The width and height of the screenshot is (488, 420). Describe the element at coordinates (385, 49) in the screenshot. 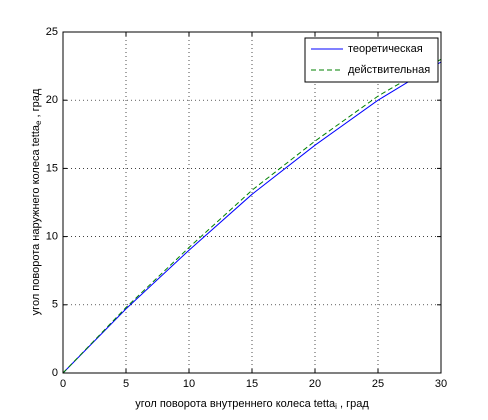

I see `legend-label: теоретическая` at that location.